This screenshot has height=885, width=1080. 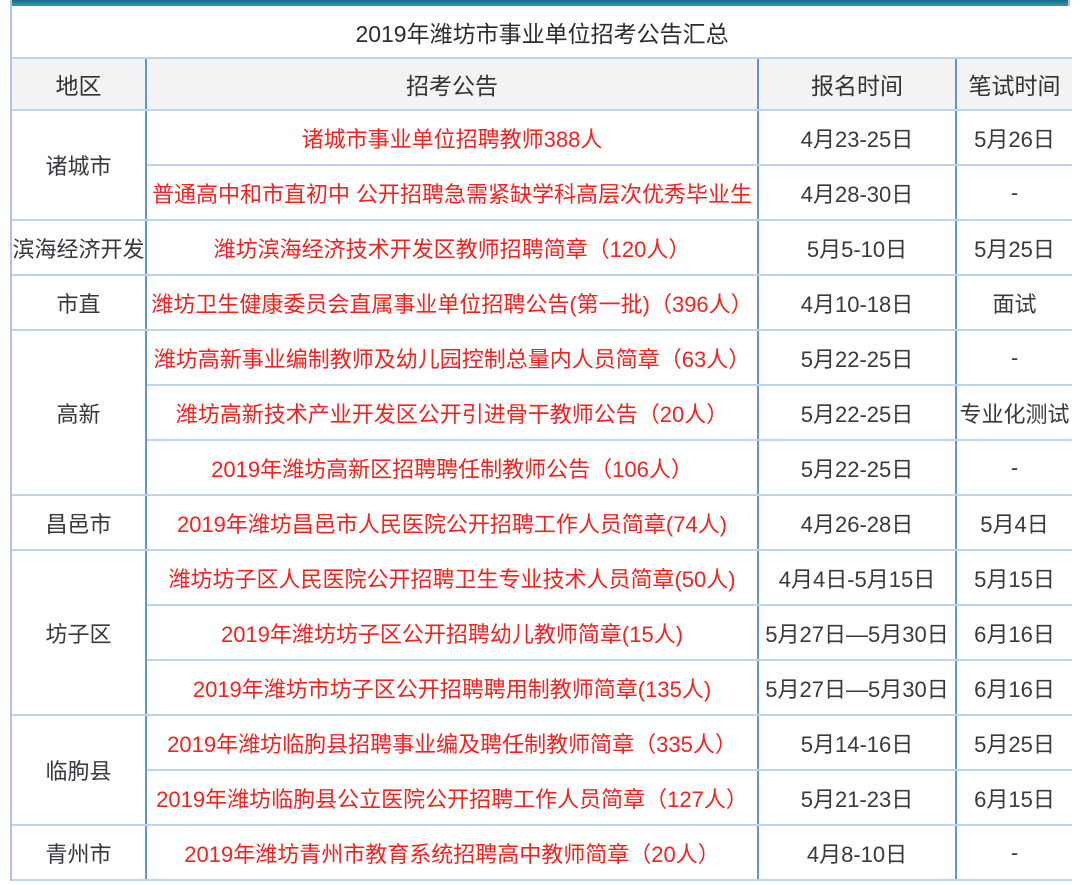 I want to click on title-row: 2019年潍坊市事业单位招考公告汇总, so click(x=542, y=32).